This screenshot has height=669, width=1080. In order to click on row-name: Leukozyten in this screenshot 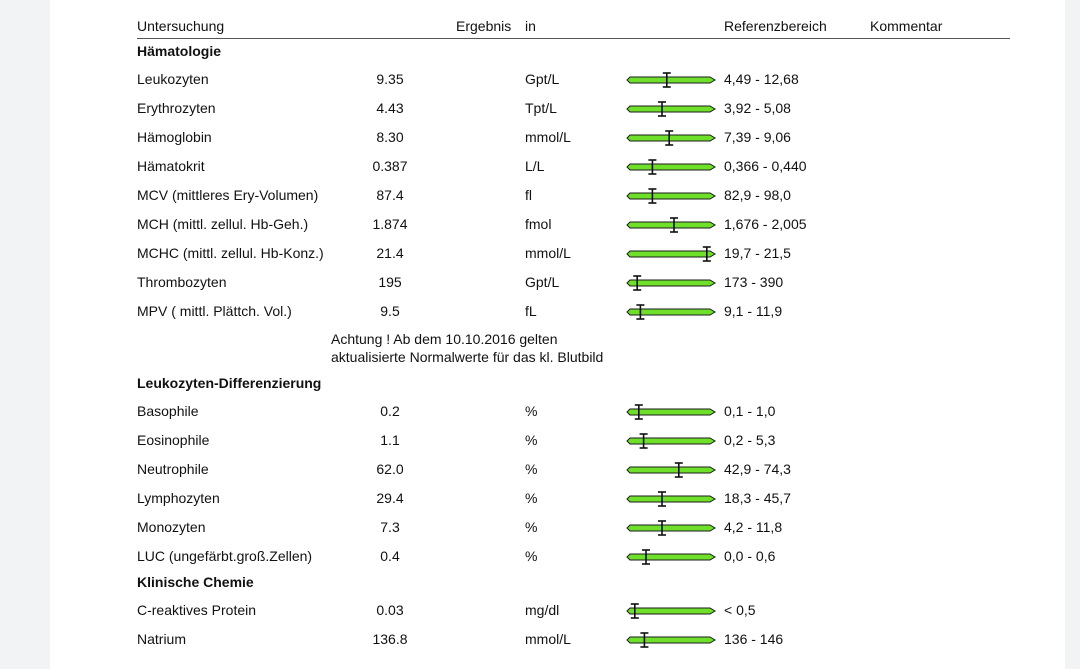, I will do `click(173, 79)`.